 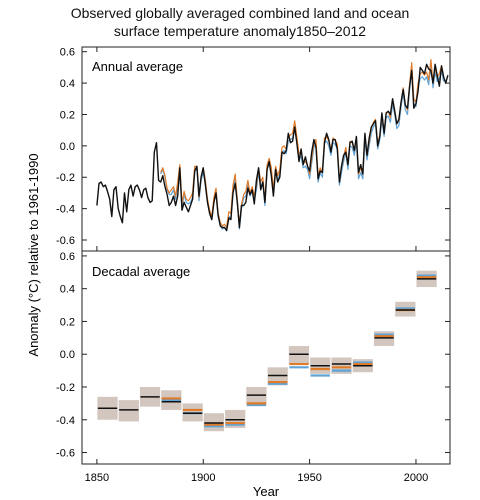 I want to click on decadal-ytick-label: 0.2, so click(x=67, y=322).